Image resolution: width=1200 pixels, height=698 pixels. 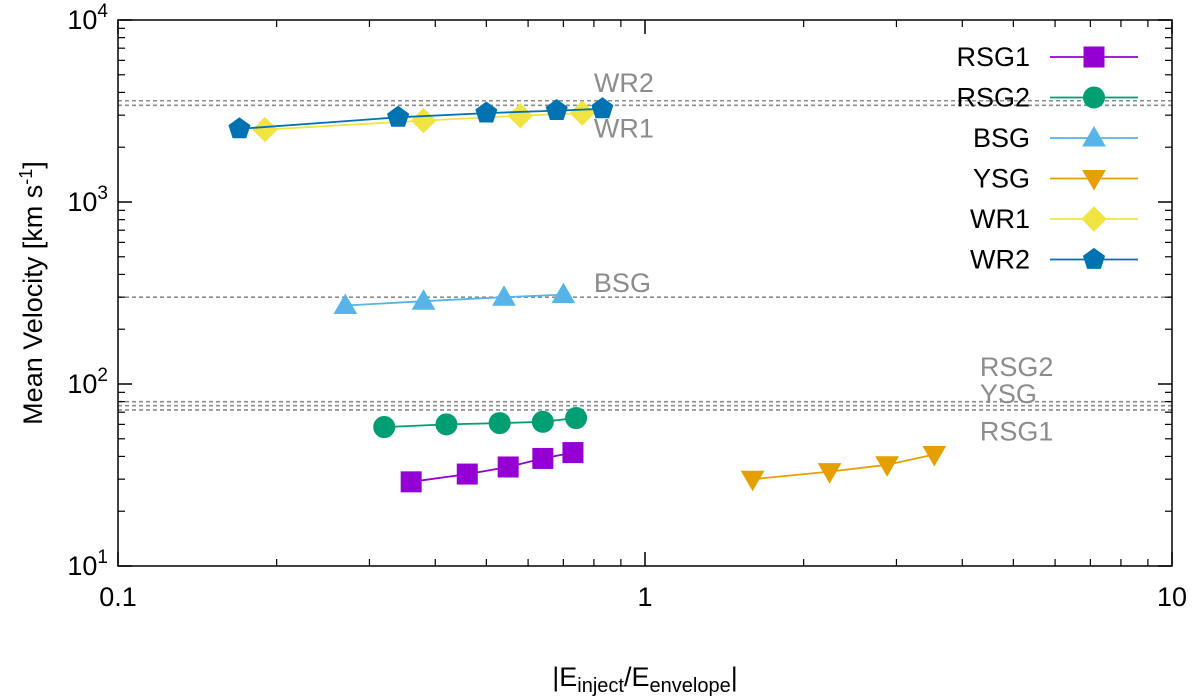 I want to click on series-wr2, so click(x=421, y=118).